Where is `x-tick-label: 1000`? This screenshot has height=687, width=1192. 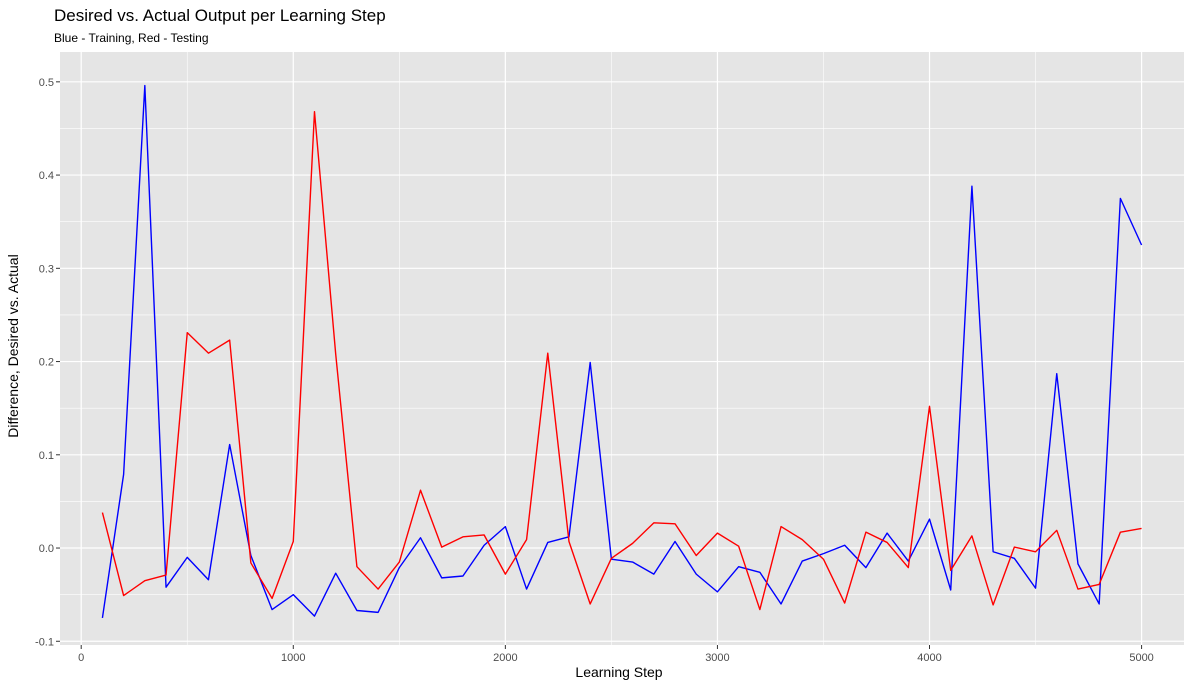
x-tick-label: 1000 is located at coordinates (293, 658).